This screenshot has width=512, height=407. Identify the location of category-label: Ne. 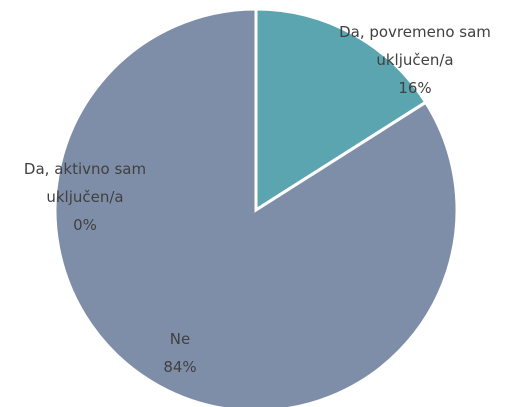
(180, 339).